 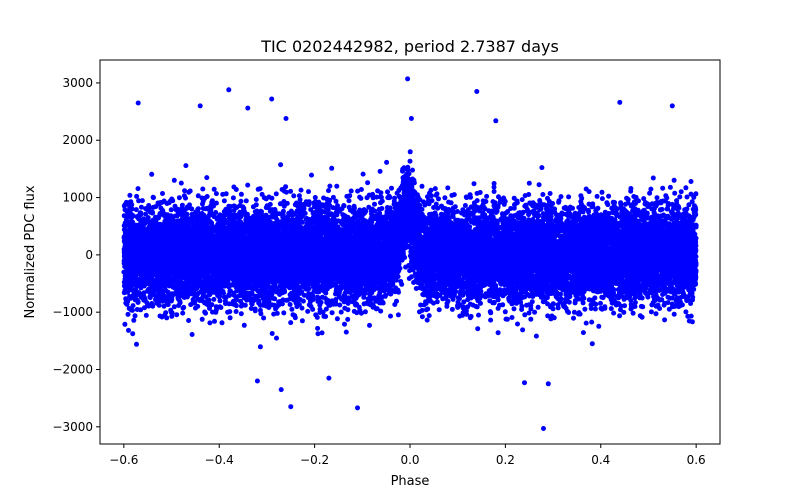 I want to click on chart-title: TIC 0202442982, period 2.7387 days, so click(x=409, y=46).